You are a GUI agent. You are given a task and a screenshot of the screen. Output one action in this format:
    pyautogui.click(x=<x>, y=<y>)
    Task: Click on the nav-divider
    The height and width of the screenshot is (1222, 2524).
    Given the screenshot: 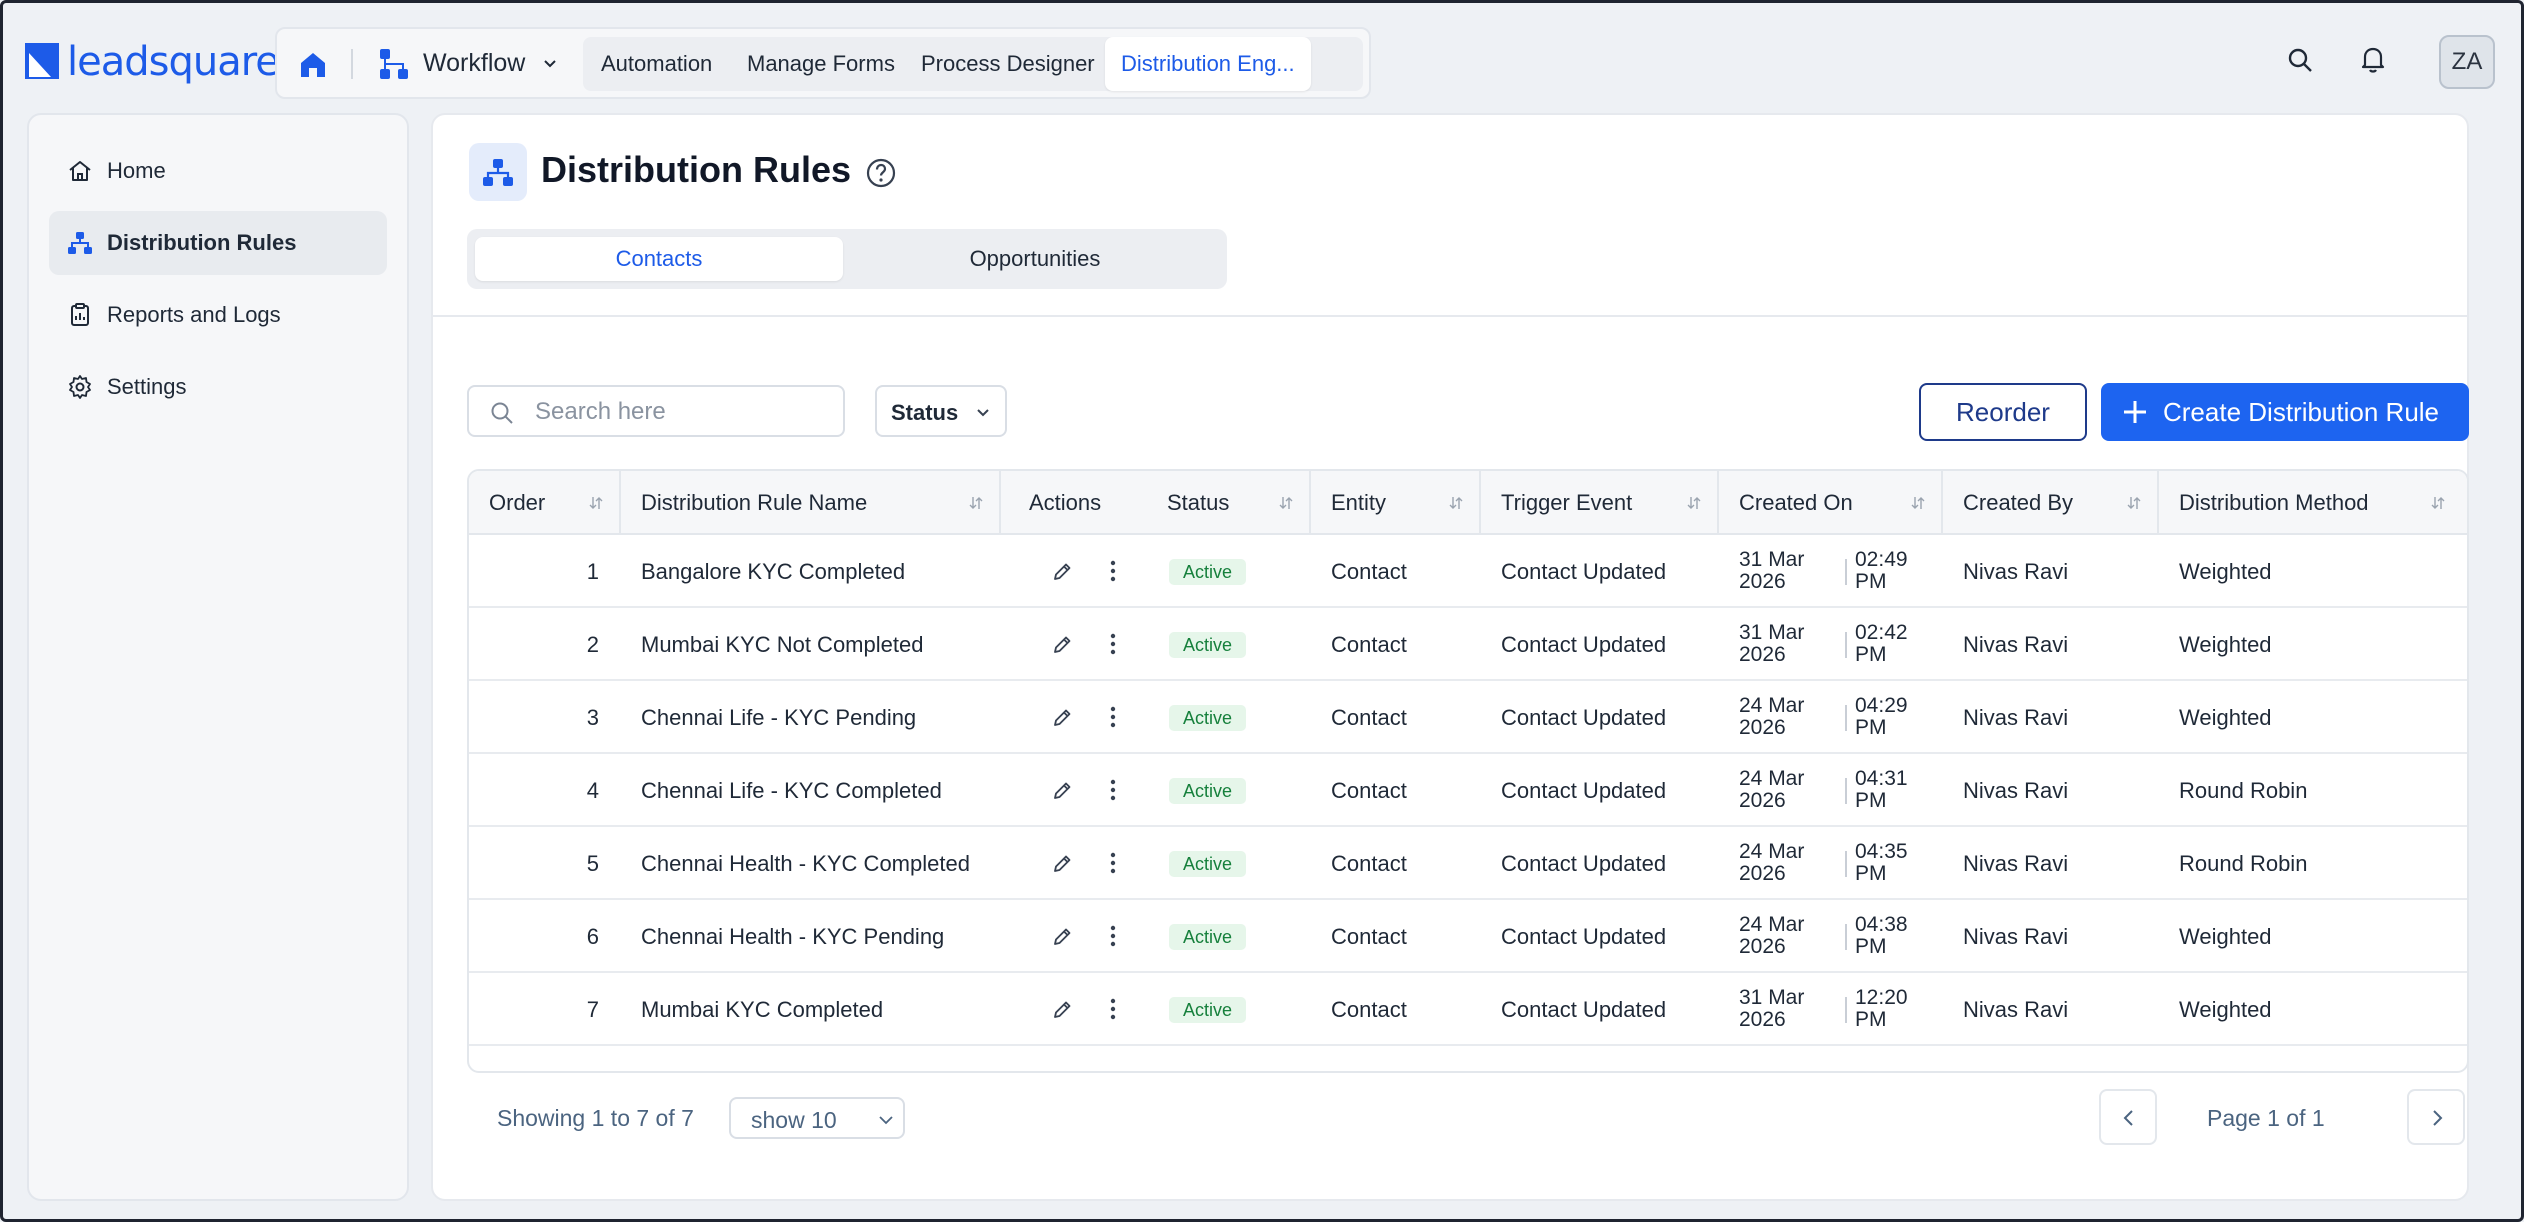 What is the action you would take?
    pyautogui.click(x=352, y=64)
    